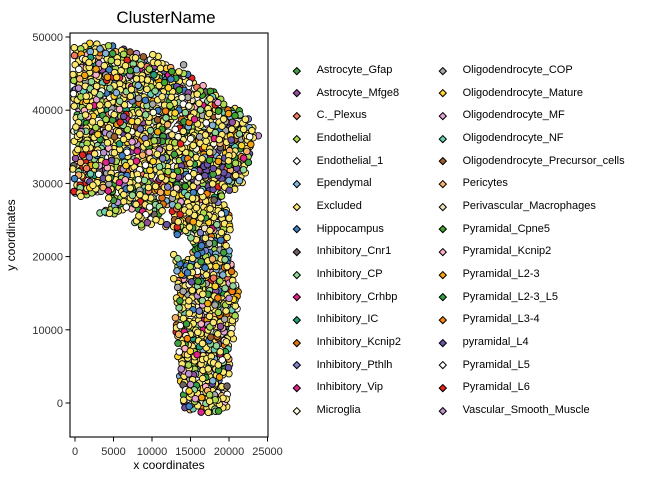 The image size is (672, 480). What do you see at coordinates (51, 221) in the screenshot?
I see `y-axis-ticks: 0 10000 20000 30000 40000 50000` at bounding box center [51, 221].